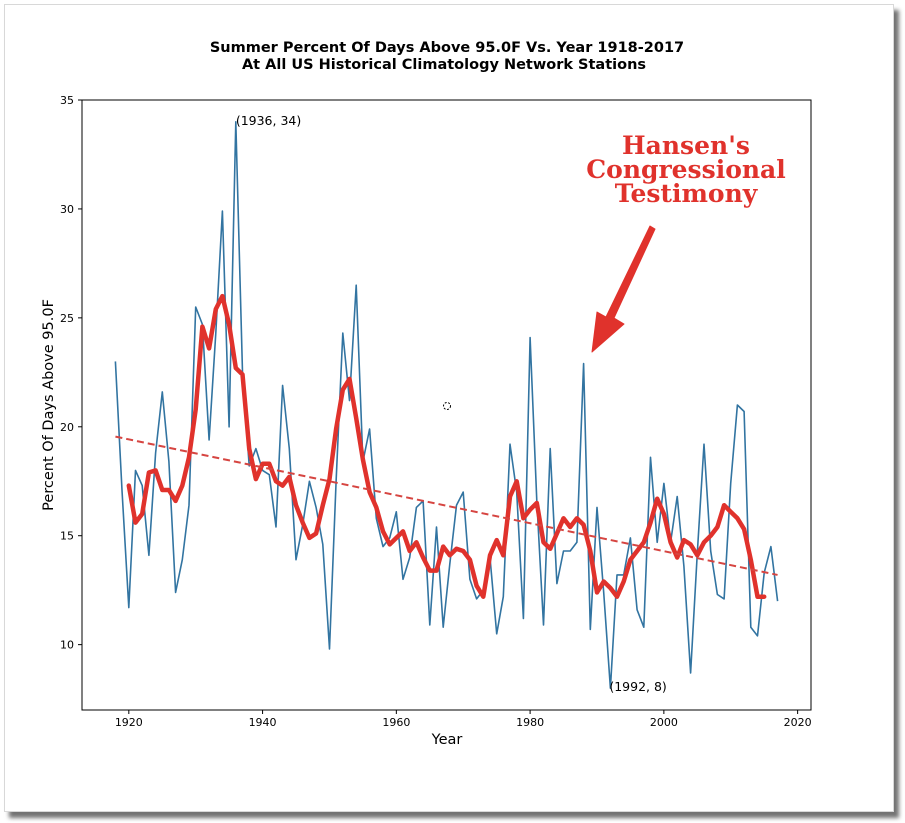 Image resolution: width=905 pixels, height=823 pixels. What do you see at coordinates (687, 193) in the screenshot?
I see `callout-line-3: Testimony` at bounding box center [687, 193].